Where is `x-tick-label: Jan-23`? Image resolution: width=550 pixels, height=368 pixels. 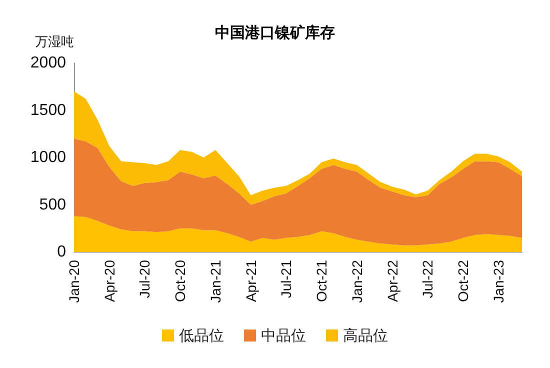
x-tick-label: Jan-23 is located at coordinates (498, 281).